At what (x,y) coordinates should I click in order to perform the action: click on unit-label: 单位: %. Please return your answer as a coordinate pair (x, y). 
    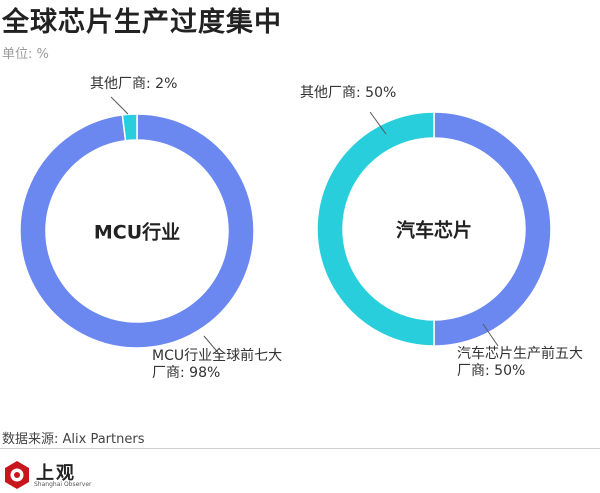
    Looking at the image, I should click on (25, 54).